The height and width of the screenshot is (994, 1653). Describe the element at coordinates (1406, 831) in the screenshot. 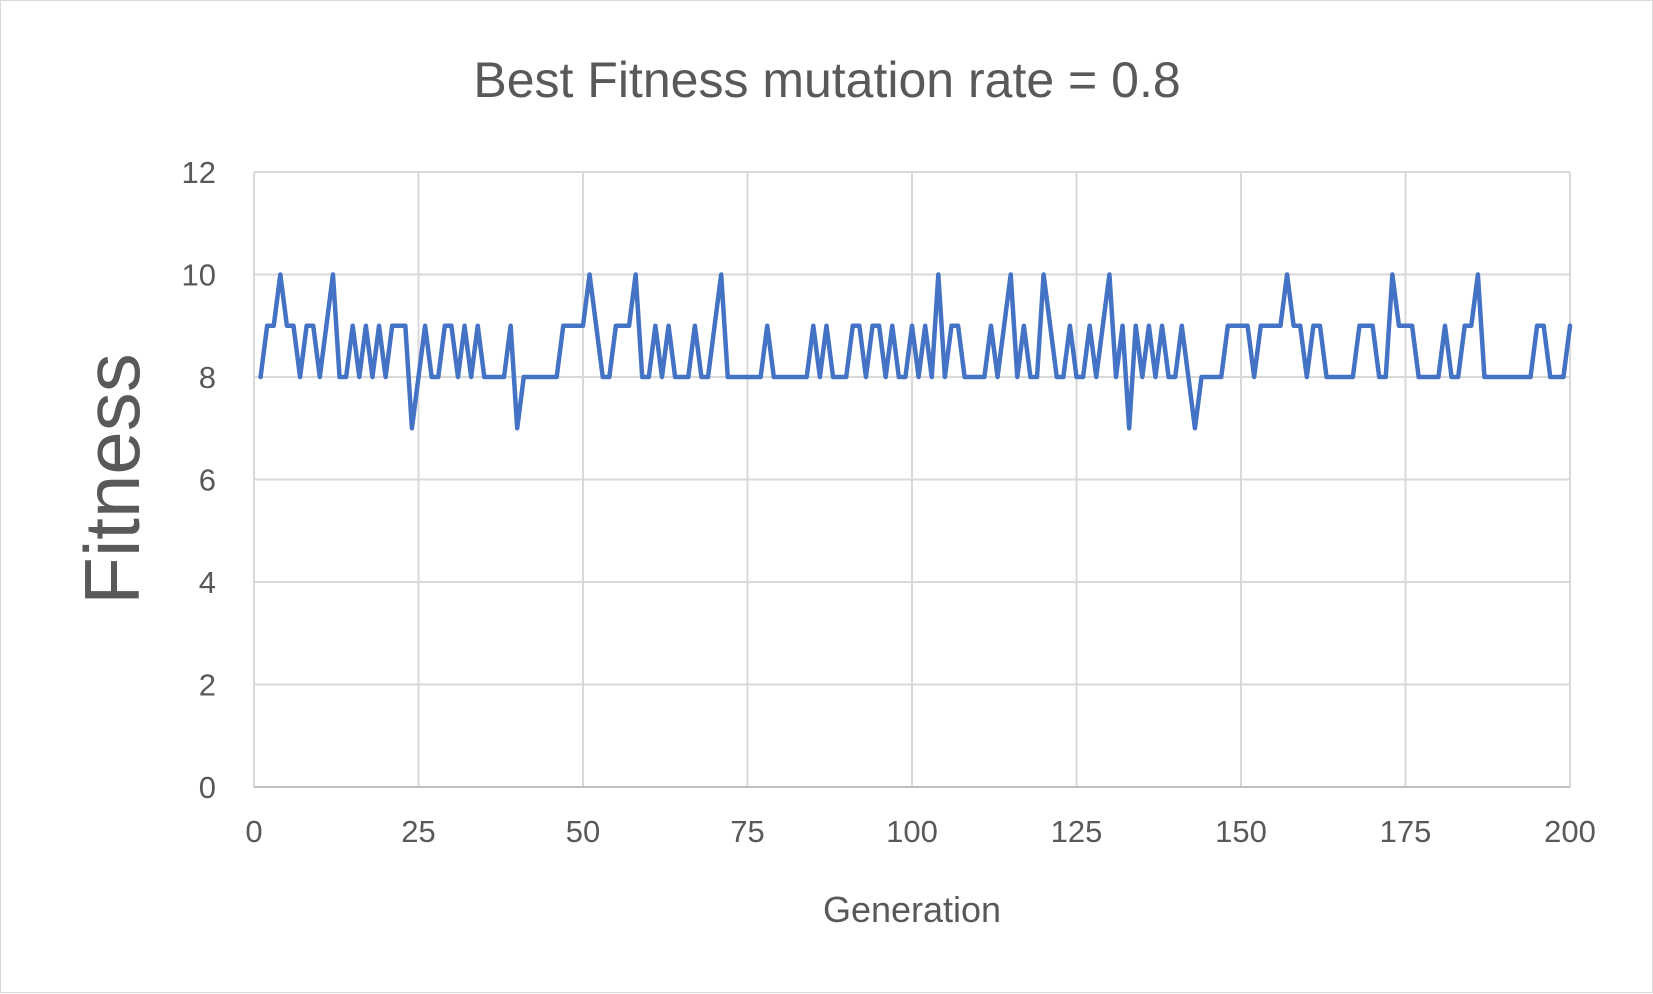

I see `x-tick-label: 175` at that location.